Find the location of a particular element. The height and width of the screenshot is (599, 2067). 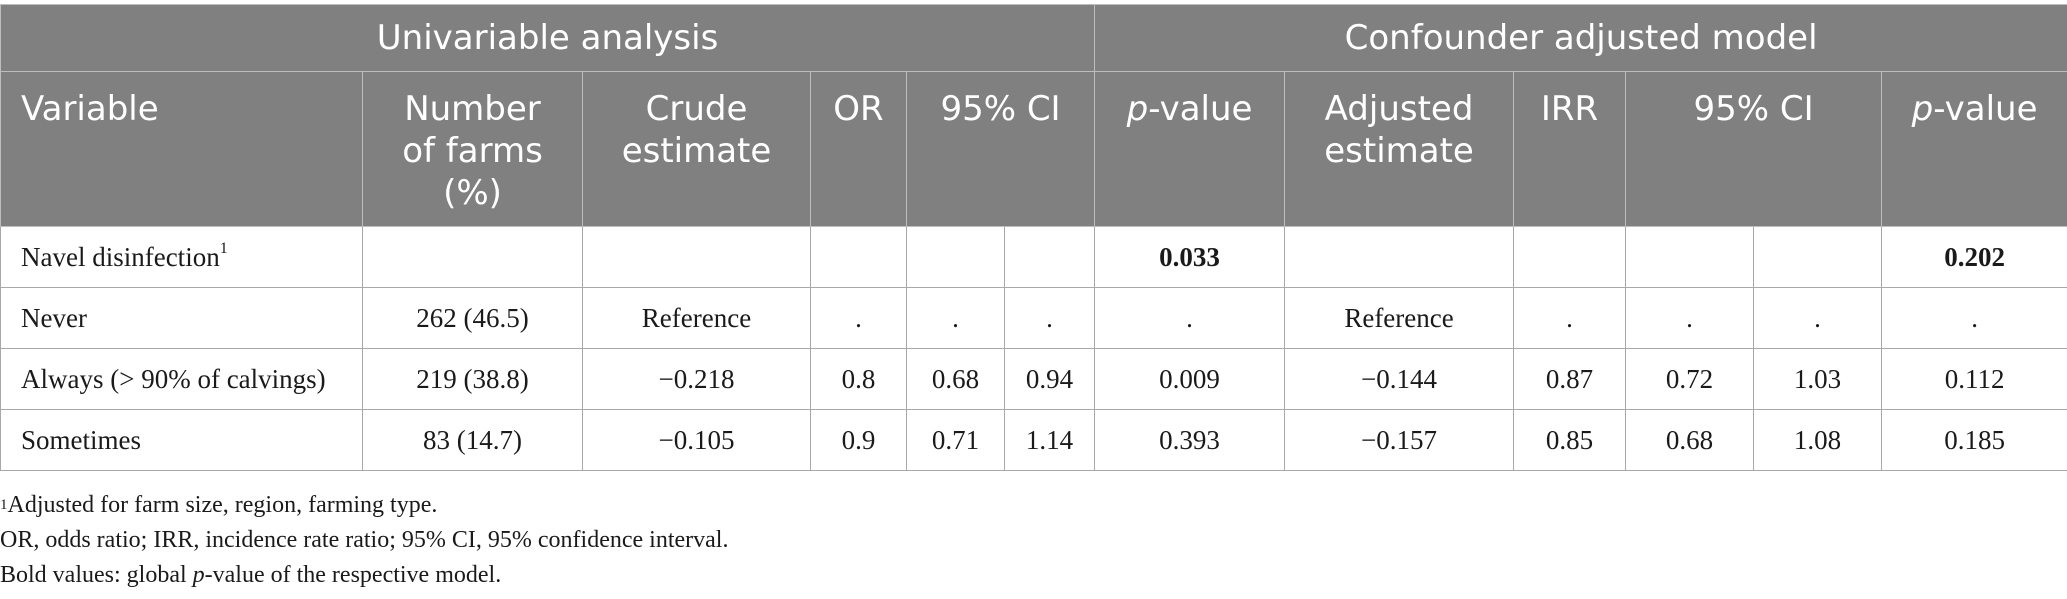

col-header-p2-rest: -value is located at coordinates (1985, 109).